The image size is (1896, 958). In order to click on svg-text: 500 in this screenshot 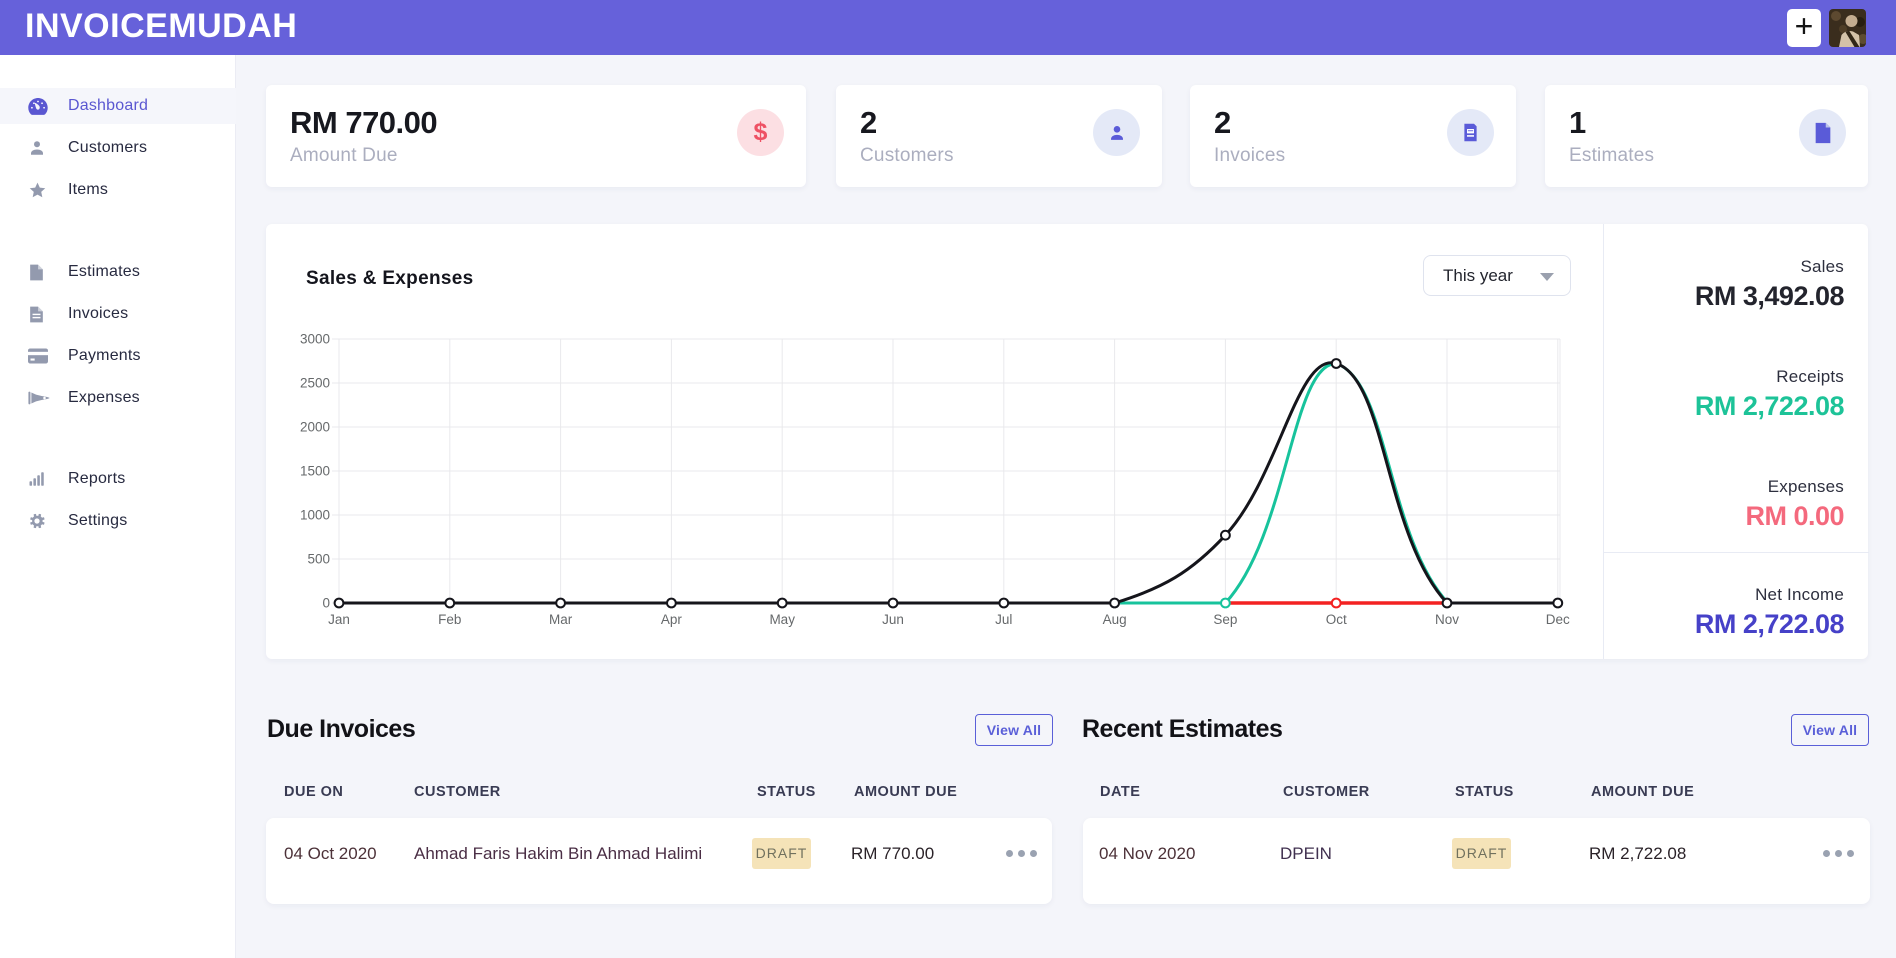, I will do `click(318, 559)`.